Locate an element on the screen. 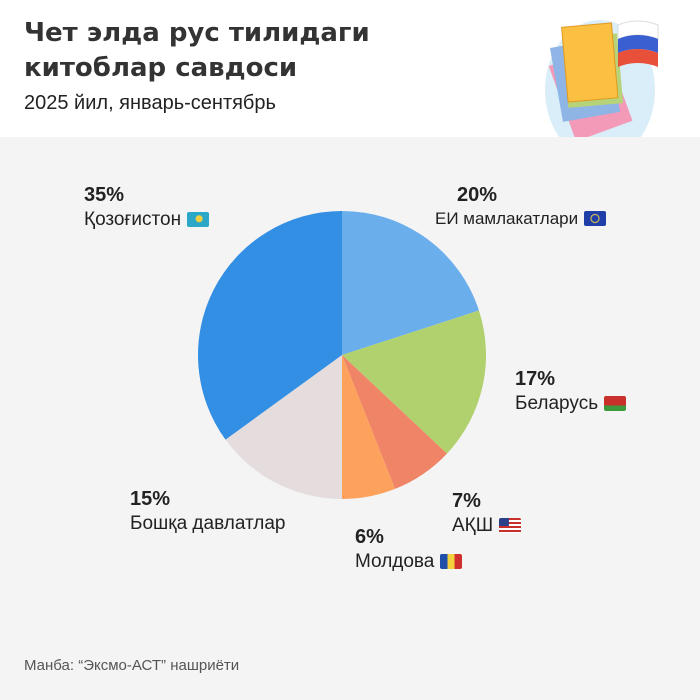 Image resolution: width=700 pixels, height=700 pixels. usa-flag-icon is located at coordinates (510, 525).